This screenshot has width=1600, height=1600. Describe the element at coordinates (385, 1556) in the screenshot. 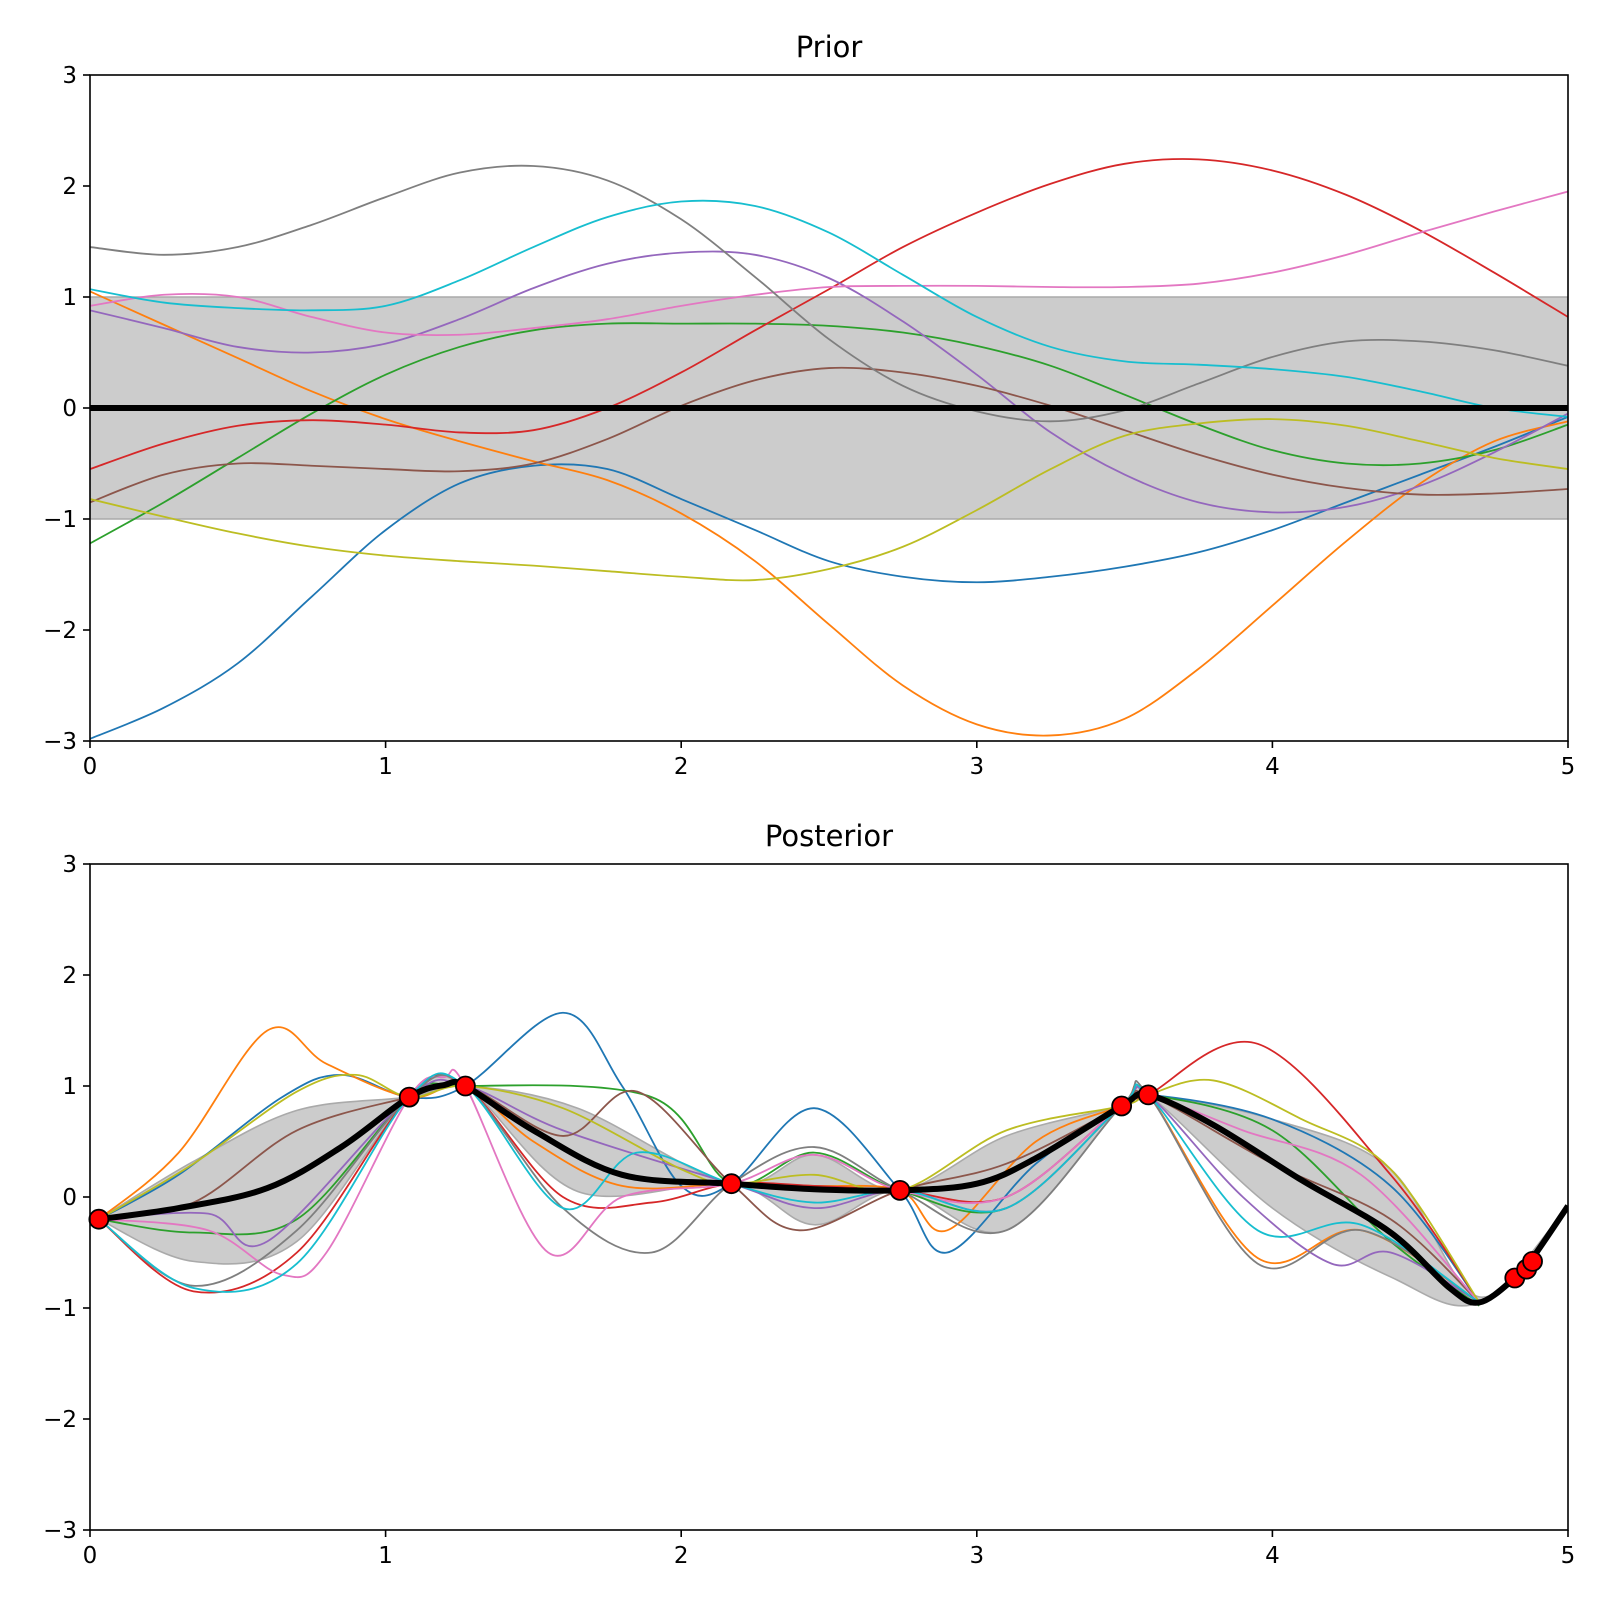

I see `posterior-x-tick-label-1: 1` at that location.